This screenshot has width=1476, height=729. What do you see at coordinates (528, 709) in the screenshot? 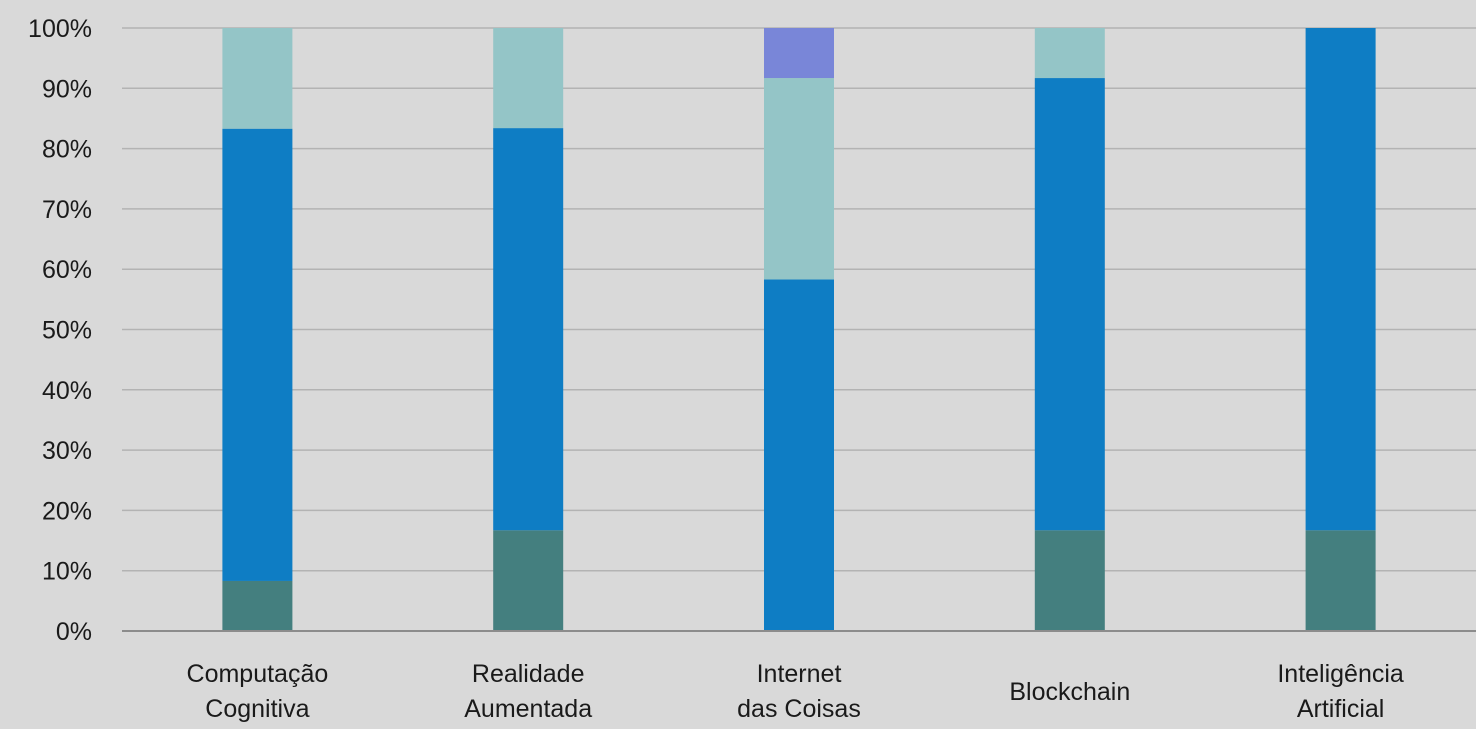
I see `x-tick-label: Aumentada` at bounding box center [528, 709].